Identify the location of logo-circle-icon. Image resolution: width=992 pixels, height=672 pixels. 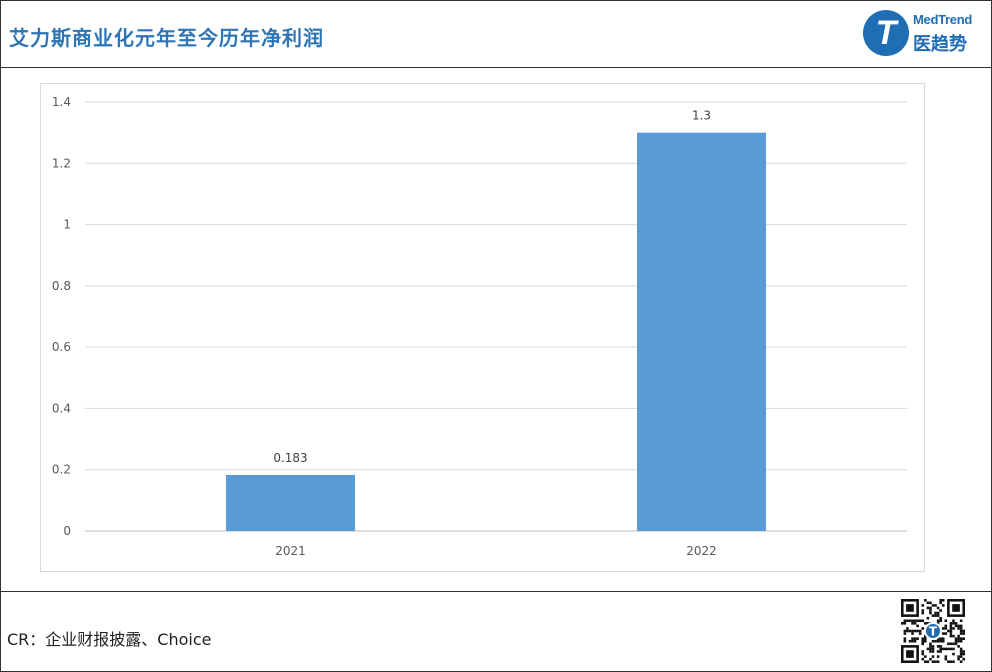
(886, 33).